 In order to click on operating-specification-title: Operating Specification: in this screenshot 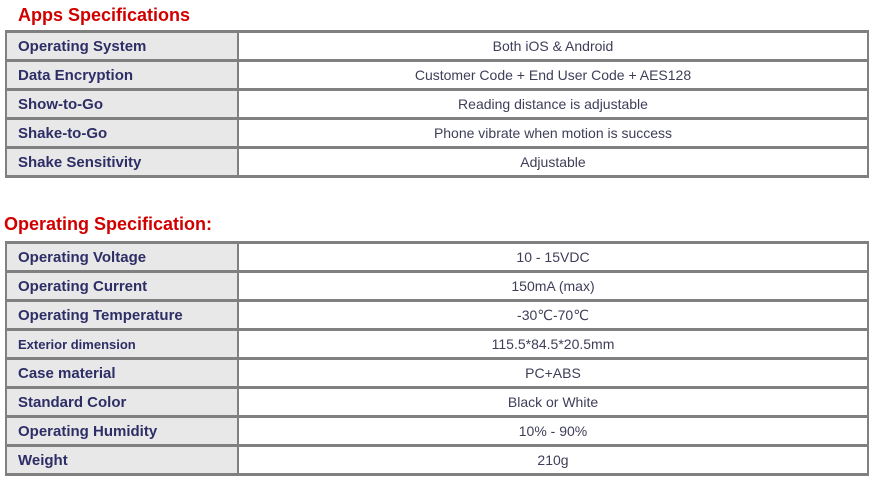, I will do `click(108, 224)`.